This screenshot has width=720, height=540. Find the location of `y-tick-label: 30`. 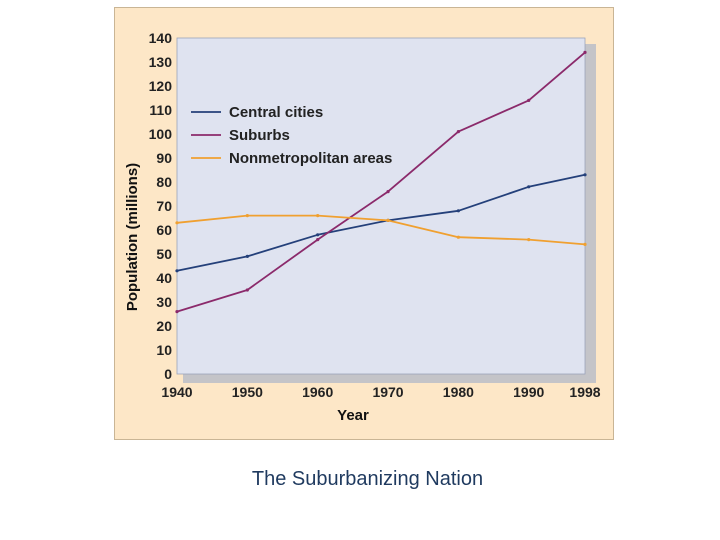

y-tick-label: 30 is located at coordinates (164, 302).